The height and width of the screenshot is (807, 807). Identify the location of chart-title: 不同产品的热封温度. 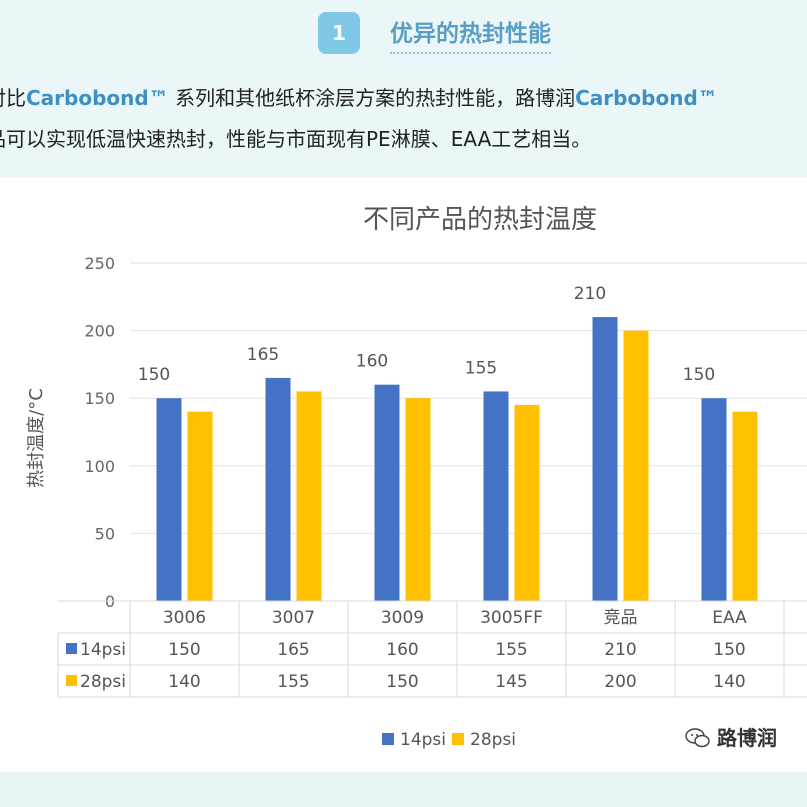
(480, 220).